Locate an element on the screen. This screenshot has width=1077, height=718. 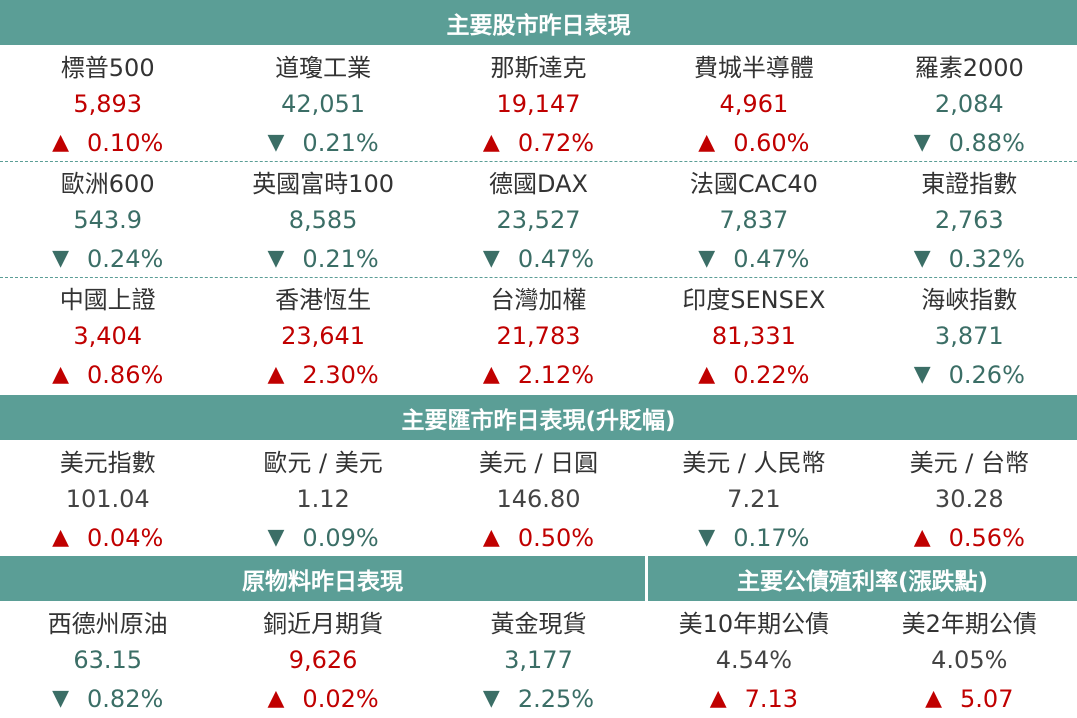
quote-cell: 美元 / 台幣 30.28 ▲ 0.56% is located at coordinates (969, 499).